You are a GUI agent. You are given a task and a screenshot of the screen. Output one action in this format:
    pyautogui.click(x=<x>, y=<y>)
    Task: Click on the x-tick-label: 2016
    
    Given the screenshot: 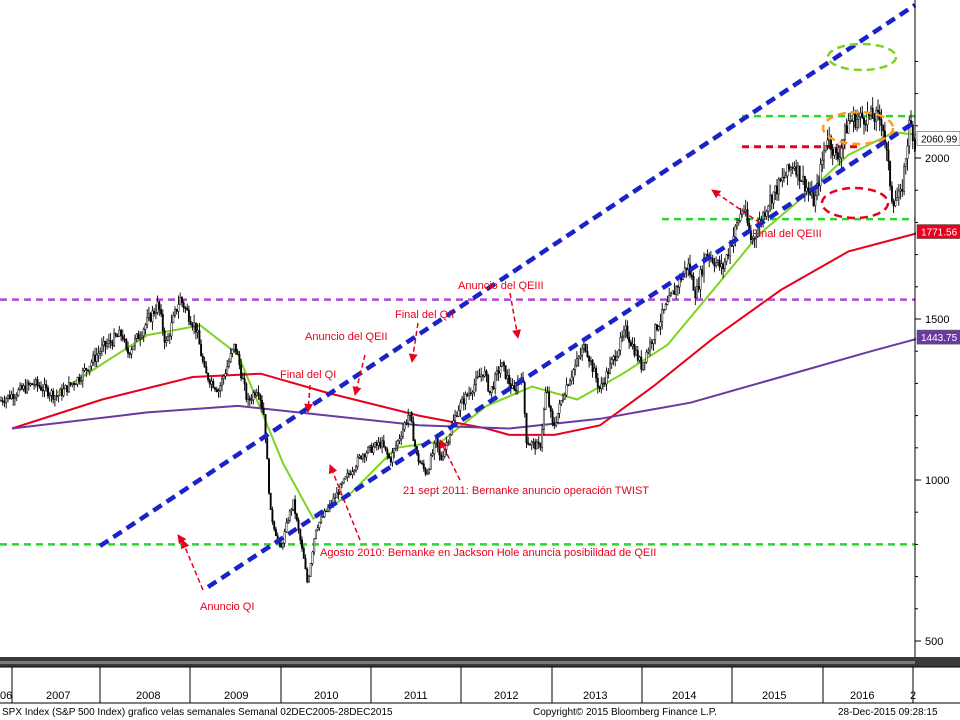 What is the action you would take?
    pyautogui.click(x=862, y=696)
    